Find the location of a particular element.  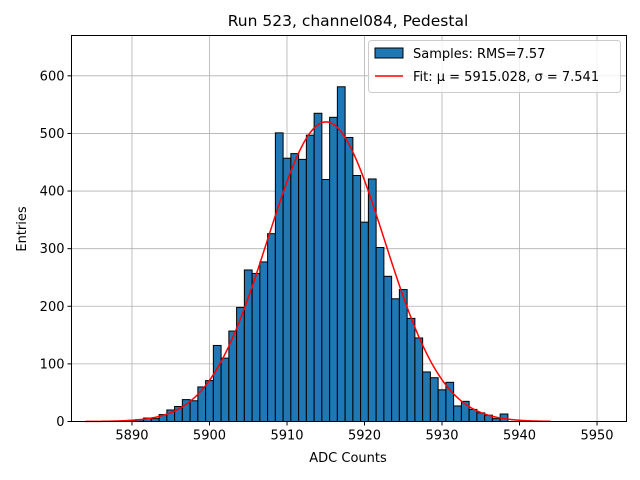

y-axis: 0 100 200 300 400 500 600 is located at coordinates (56, 249).